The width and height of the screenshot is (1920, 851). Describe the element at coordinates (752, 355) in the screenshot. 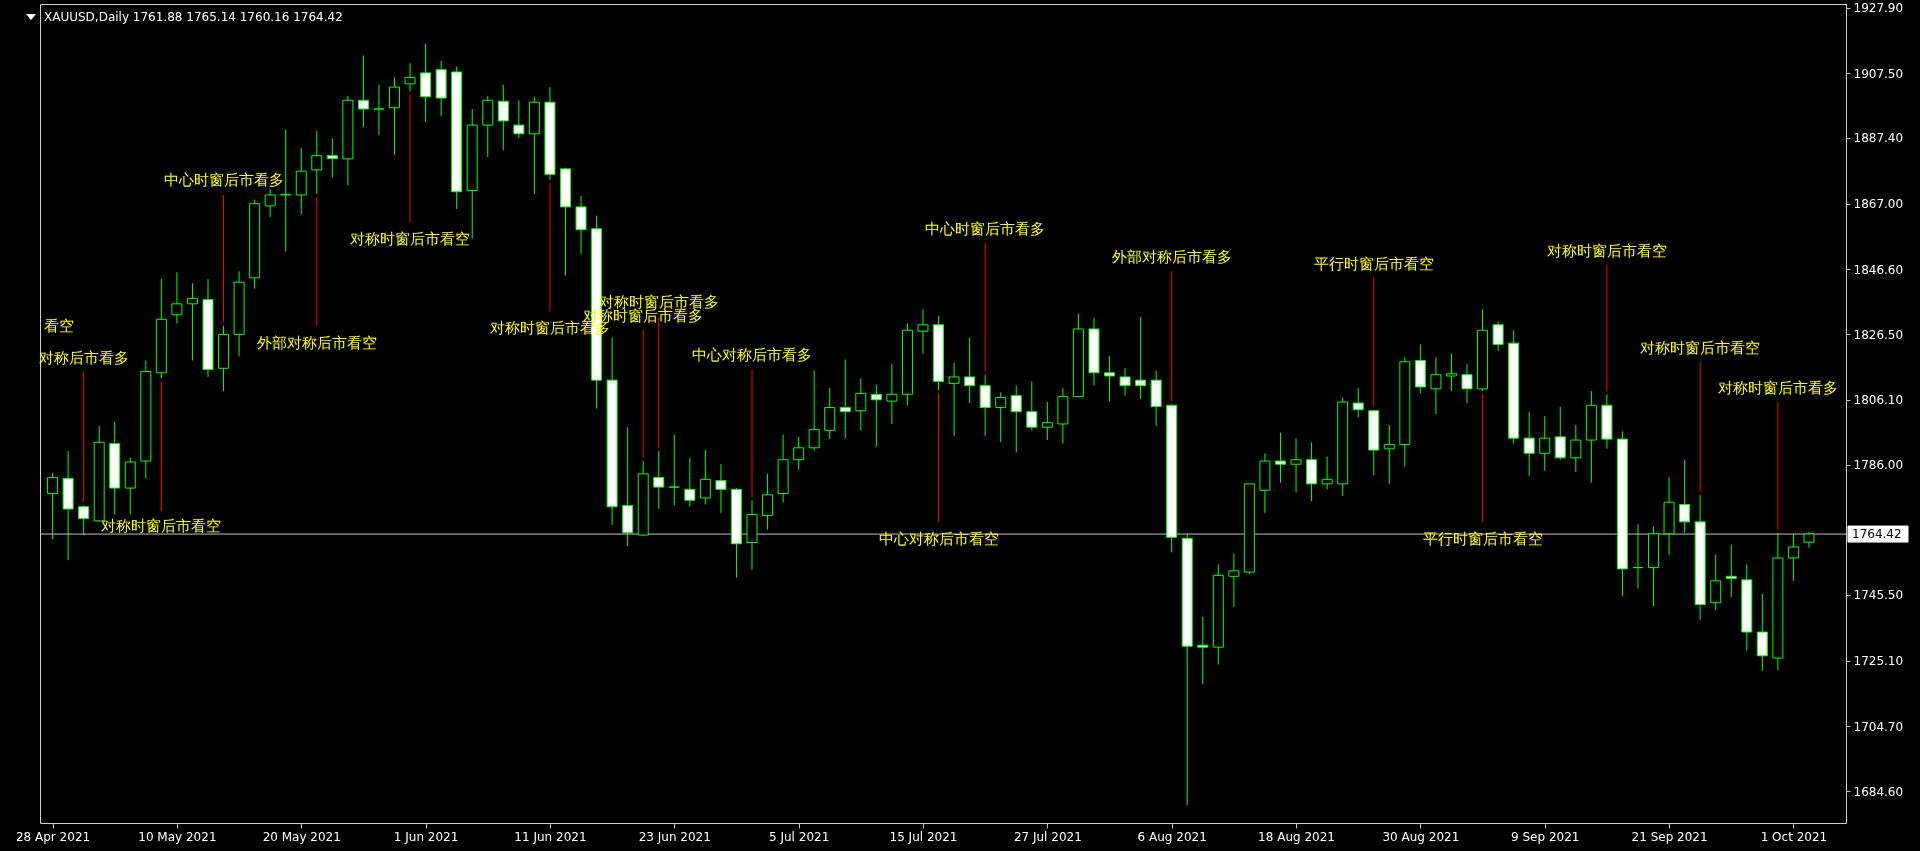

I see `annotation: 中心对称后市看多` at that location.